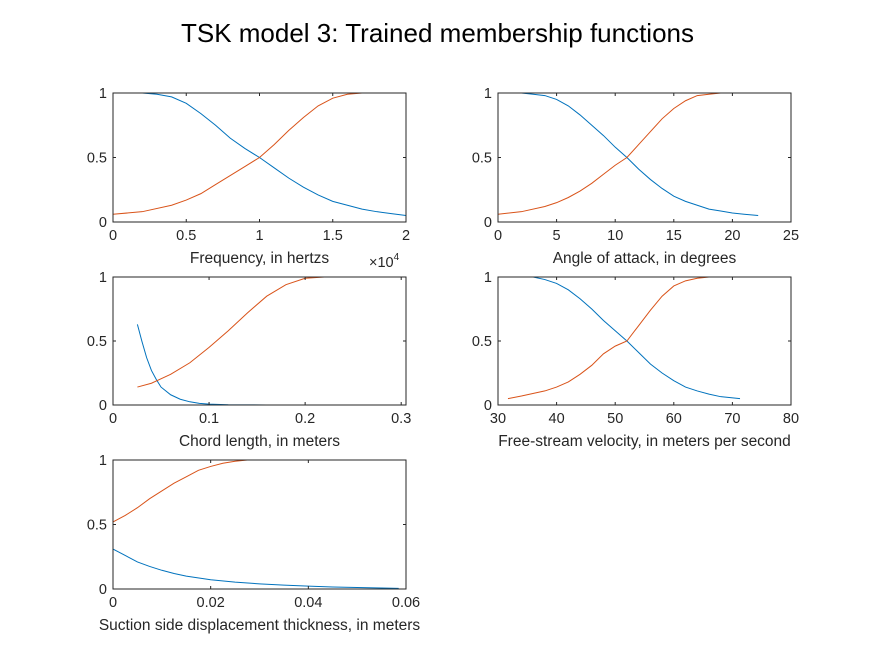 The height and width of the screenshot is (656, 875). What do you see at coordinates (308, 603) in the screenshot?
I see `x-tick-label: 0.04` at bounding box center [308, 603].